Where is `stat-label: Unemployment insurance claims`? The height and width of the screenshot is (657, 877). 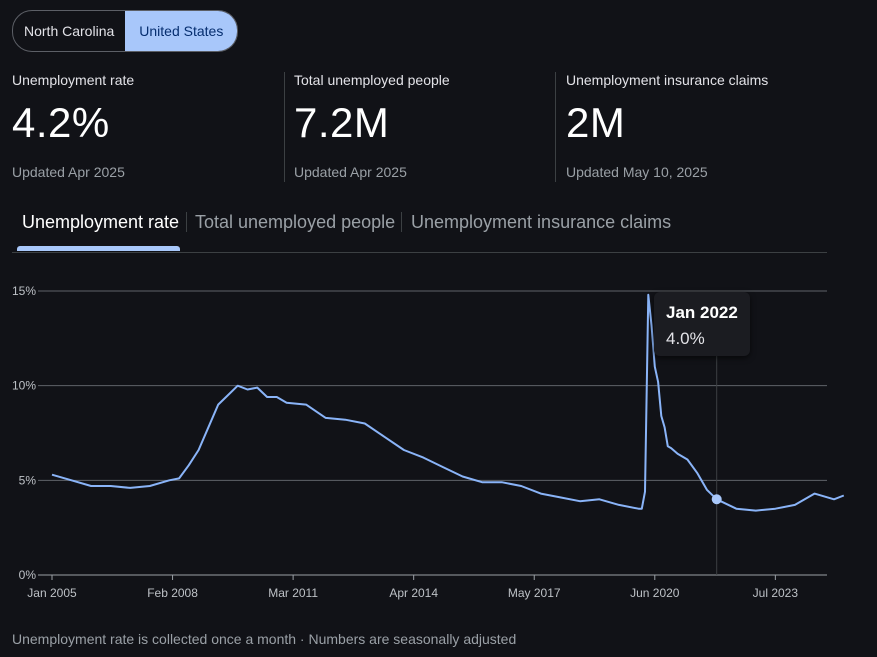
stat-label: Unemployment insurance claims is located at coordinates (667, 80).